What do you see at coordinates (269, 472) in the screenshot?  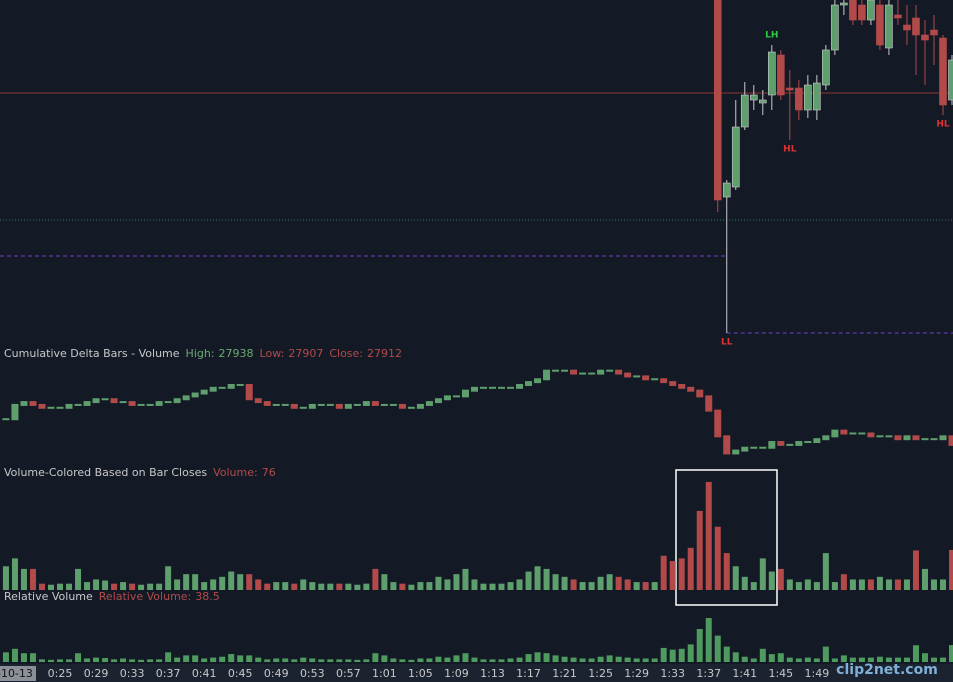 I see `stat-value: 76` at bounding box center [269, 472].